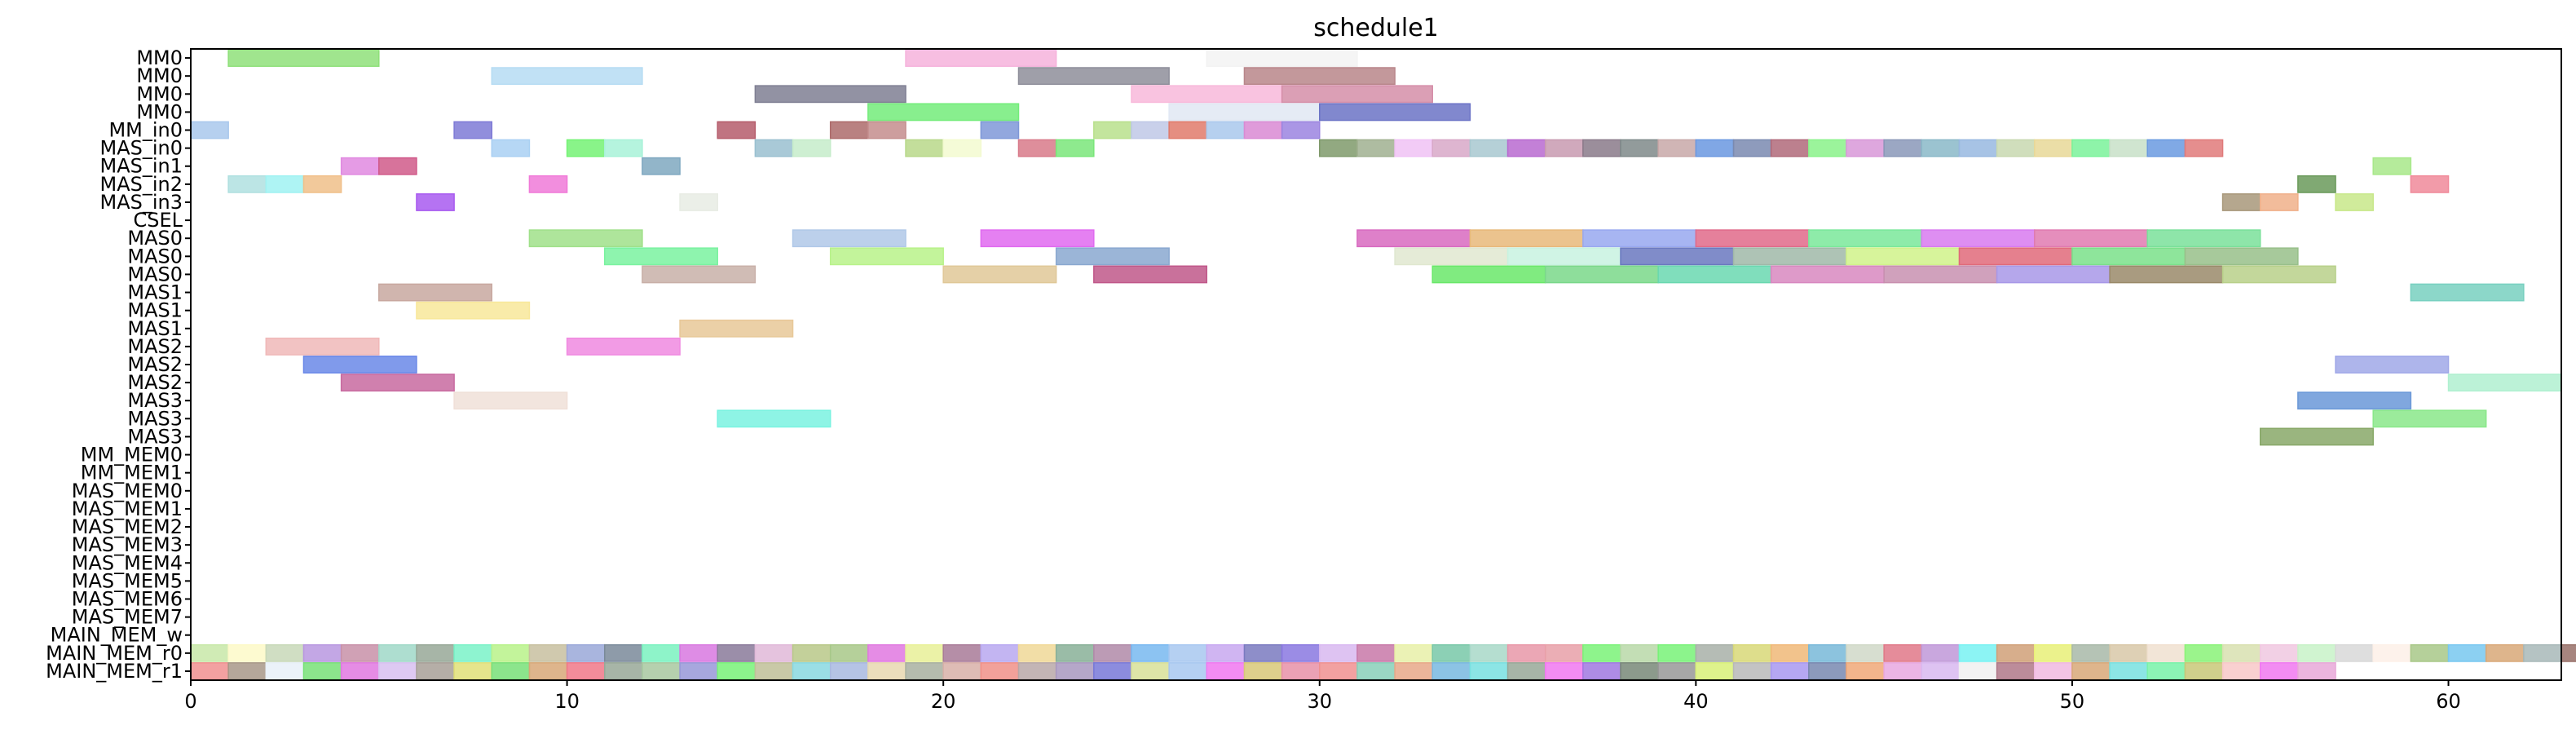 This screenshot has height=734, width=2576. Describe the element at coordinates (141, 148) in the screenshot. I see `y-tick-label: MAS_in0` at that location.